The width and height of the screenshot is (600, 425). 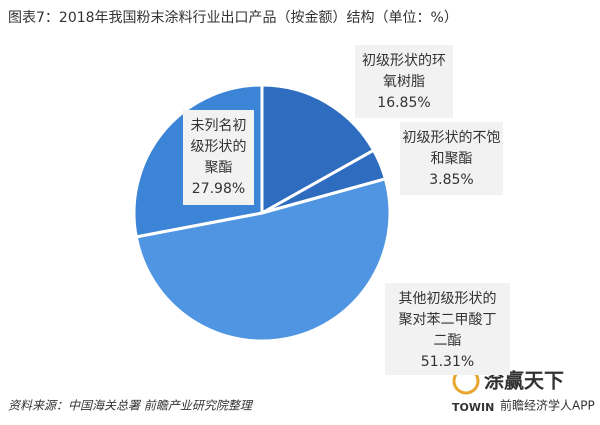 I want to click on source-note: 资料来源：中国海关总署 前瞻产业研究院整理, so click(x=131, y=406).